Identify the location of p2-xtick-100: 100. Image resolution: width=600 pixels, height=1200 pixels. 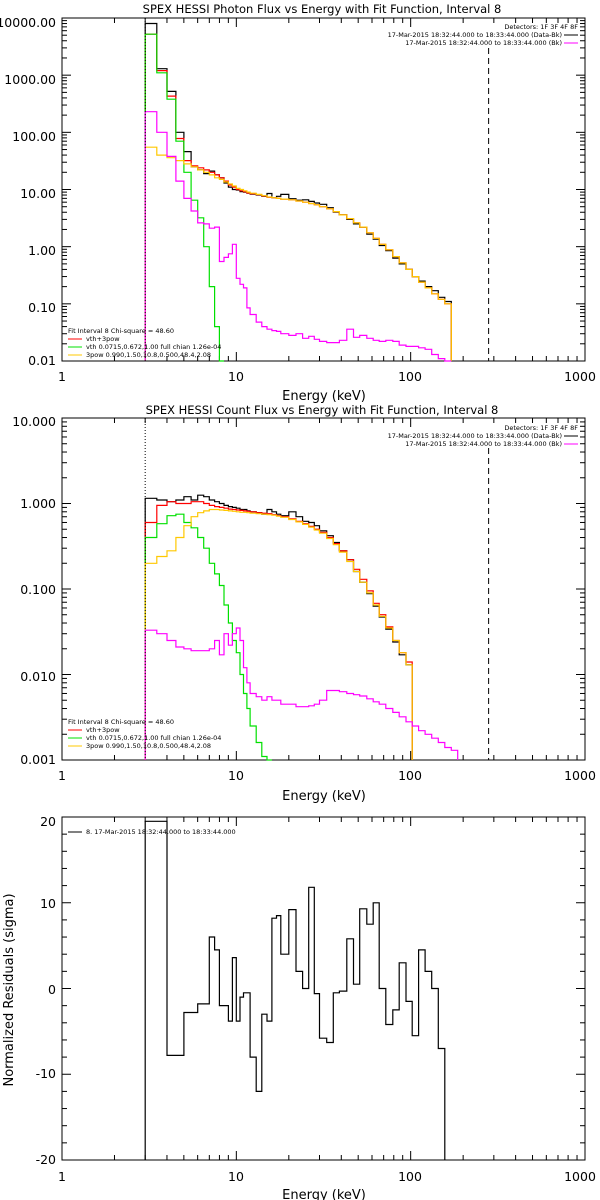
(410, 1176).